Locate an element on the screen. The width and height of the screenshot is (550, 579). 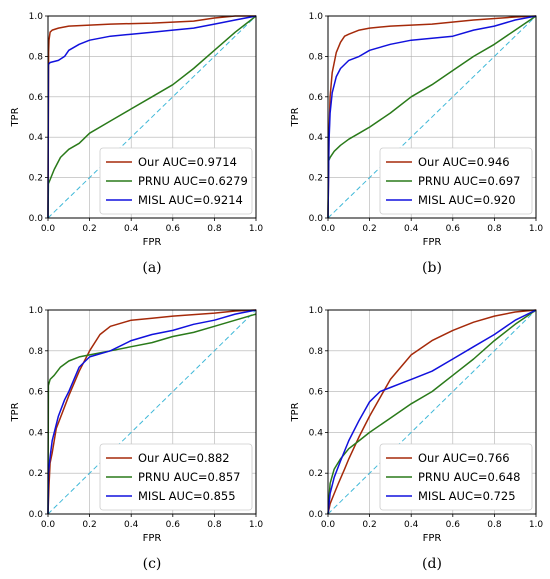
legend-label: Our AUC=0.946 is located at coordinates (464, 162).